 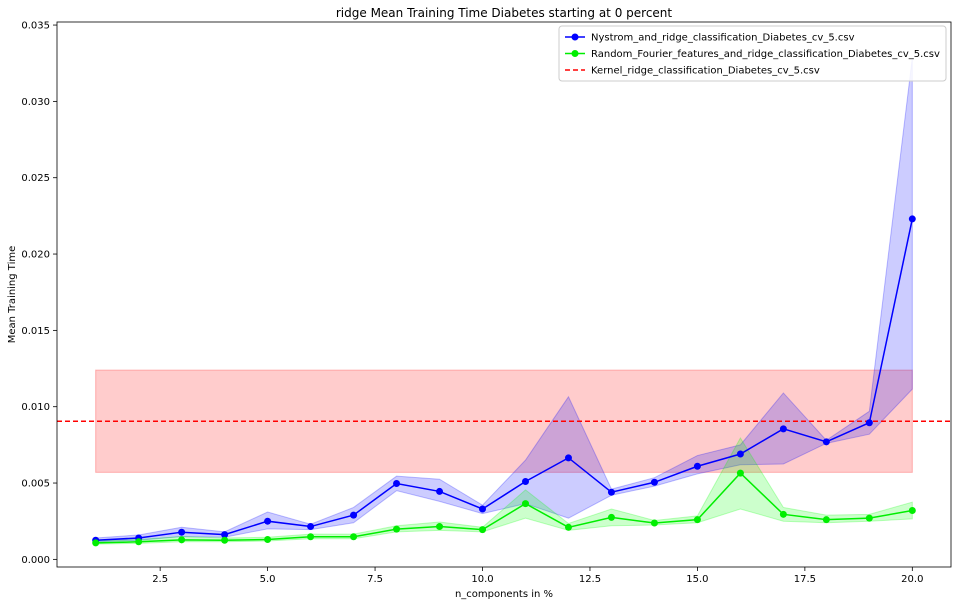 I want to click on x-tick-label: 20.0, so click(x=912, y=579).